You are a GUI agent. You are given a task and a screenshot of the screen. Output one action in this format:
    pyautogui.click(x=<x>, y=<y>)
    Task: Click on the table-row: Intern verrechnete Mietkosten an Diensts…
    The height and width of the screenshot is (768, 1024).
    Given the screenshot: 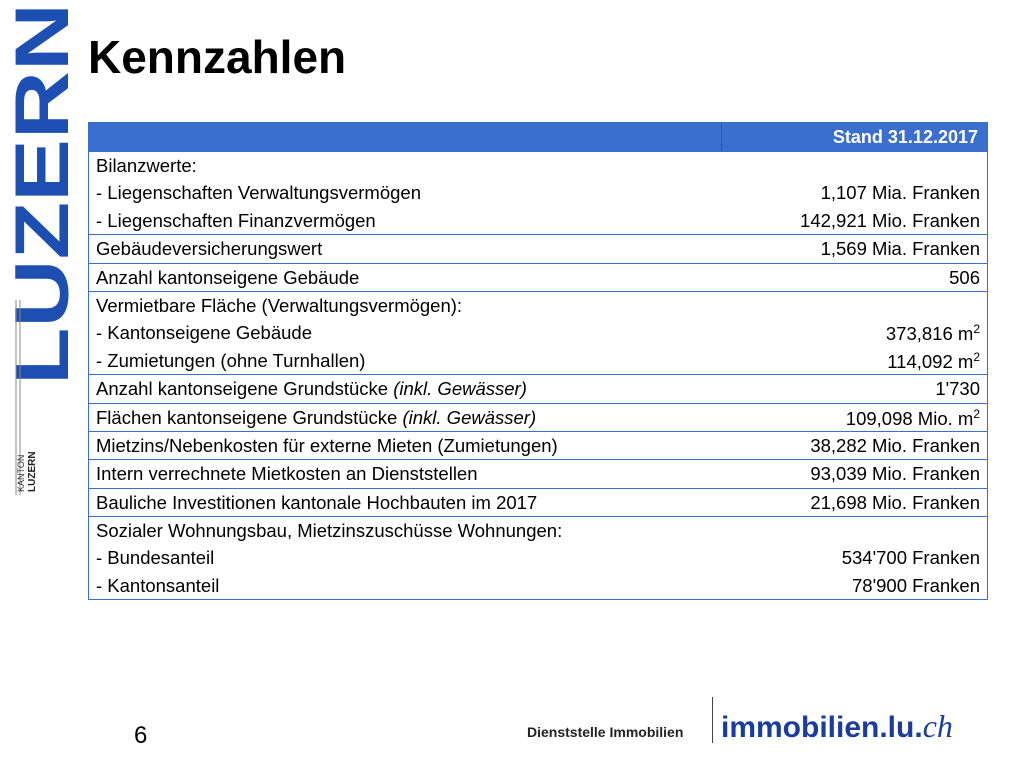 What is the action you would take?
    pyautogui.click(x=538, y=473)
    